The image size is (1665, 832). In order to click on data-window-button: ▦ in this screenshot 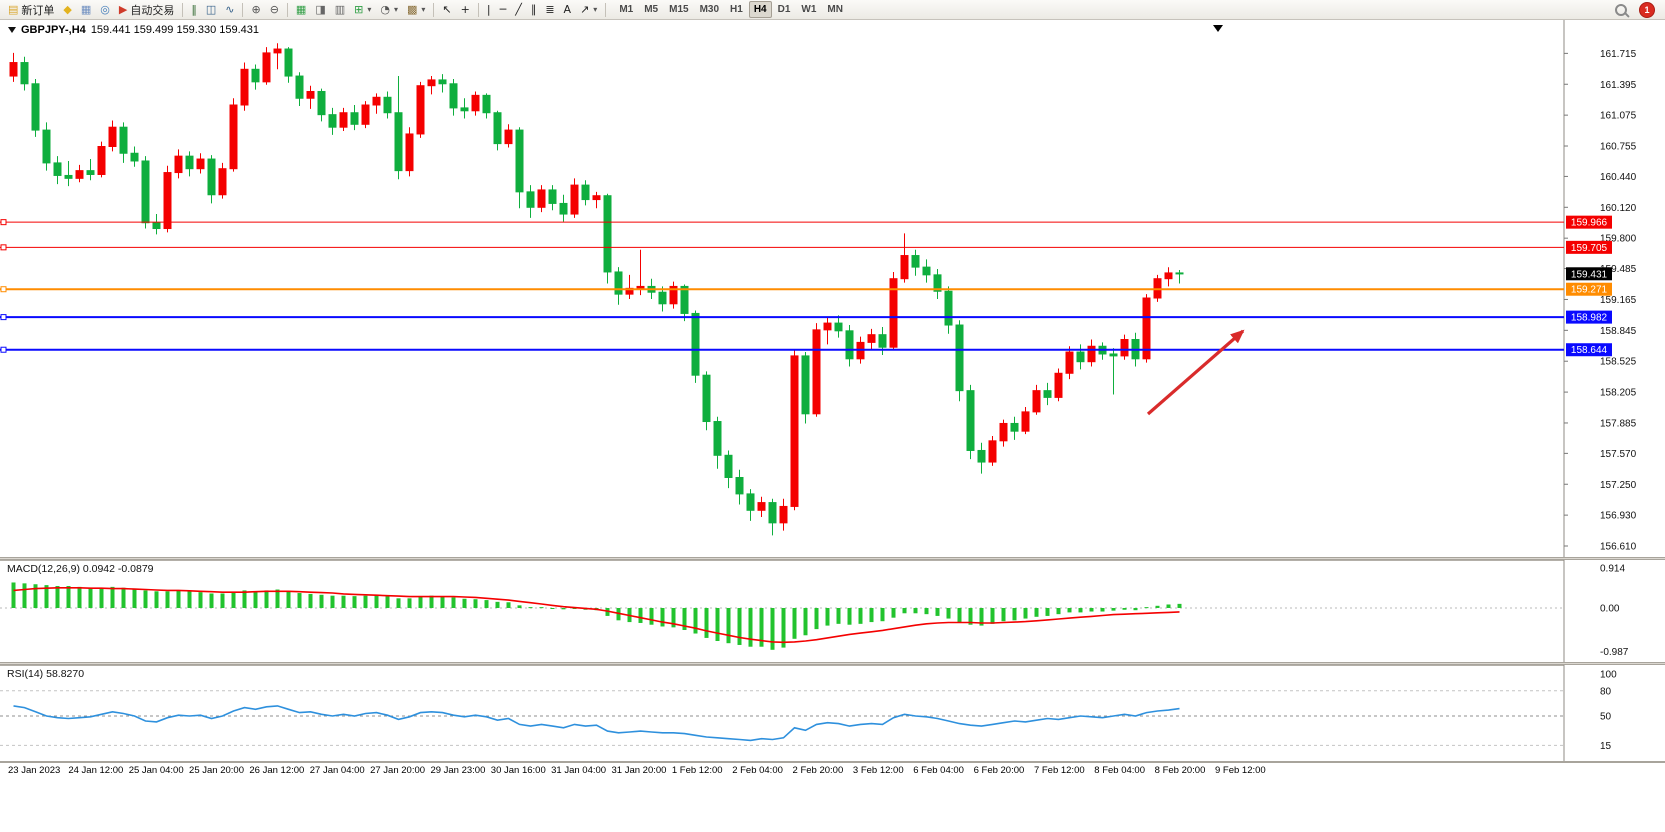, I will do `click(86, 9)`.